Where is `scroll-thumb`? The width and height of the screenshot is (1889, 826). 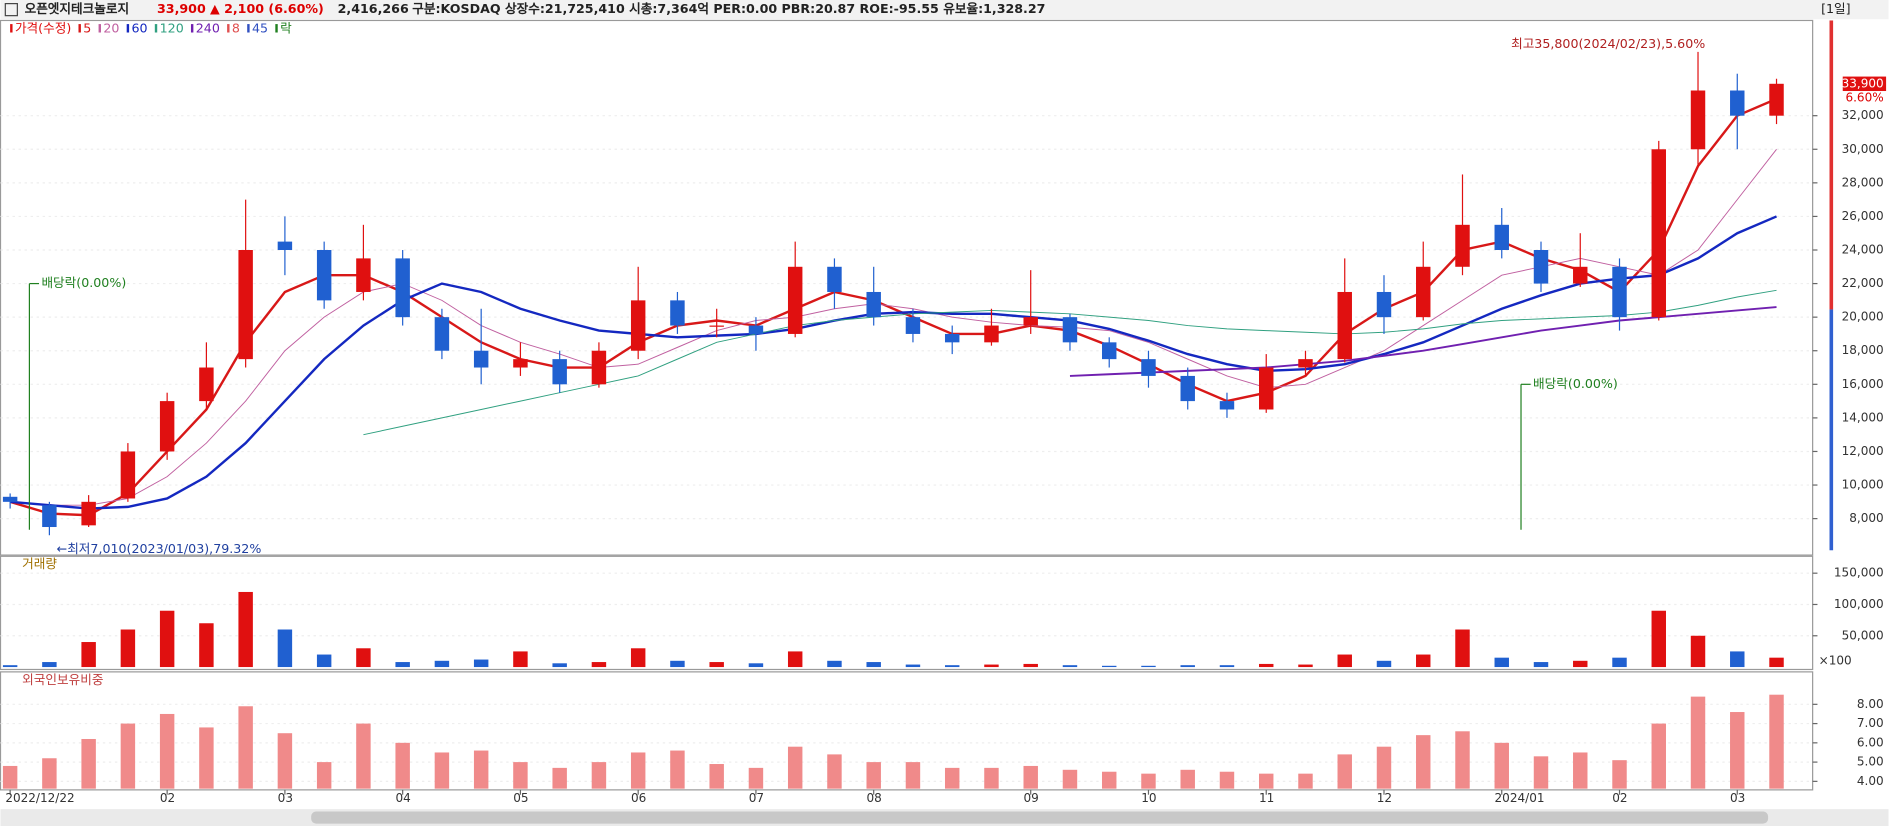 scroll-thumb is located at coordinates (1040, 817).